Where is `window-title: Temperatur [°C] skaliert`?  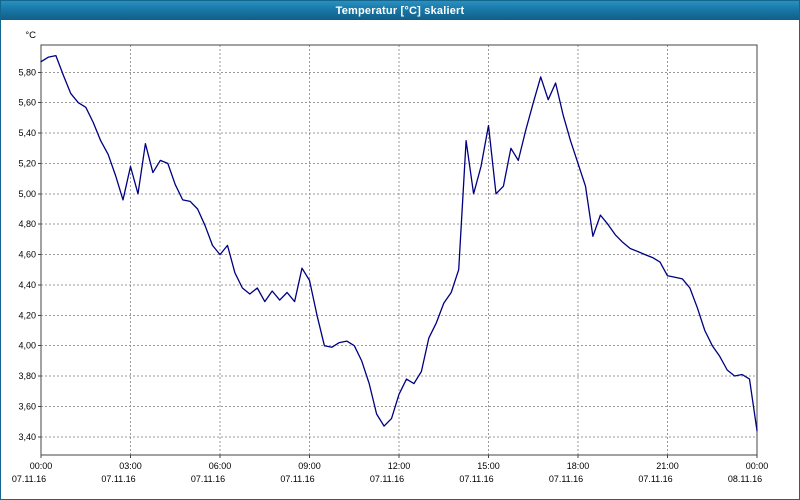
window-title: Temperatur [°C] skaliert is located at coordinates (400, 10).